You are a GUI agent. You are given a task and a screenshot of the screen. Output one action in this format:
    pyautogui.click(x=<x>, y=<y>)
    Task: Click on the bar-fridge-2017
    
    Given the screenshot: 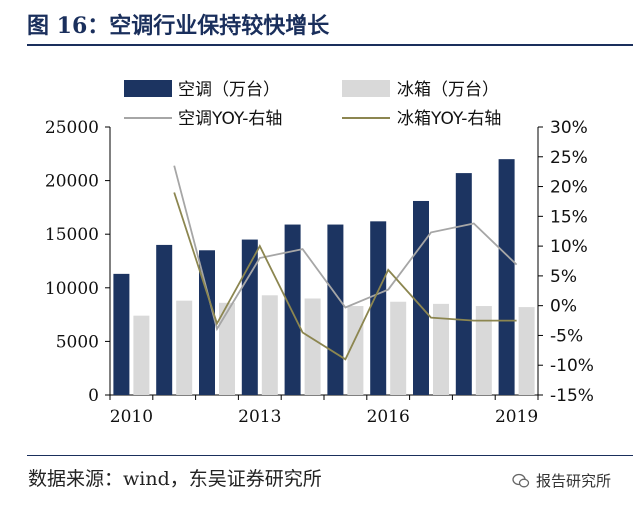 What is the action you would take?
    pyautogui.click(x=441, y=349)
    